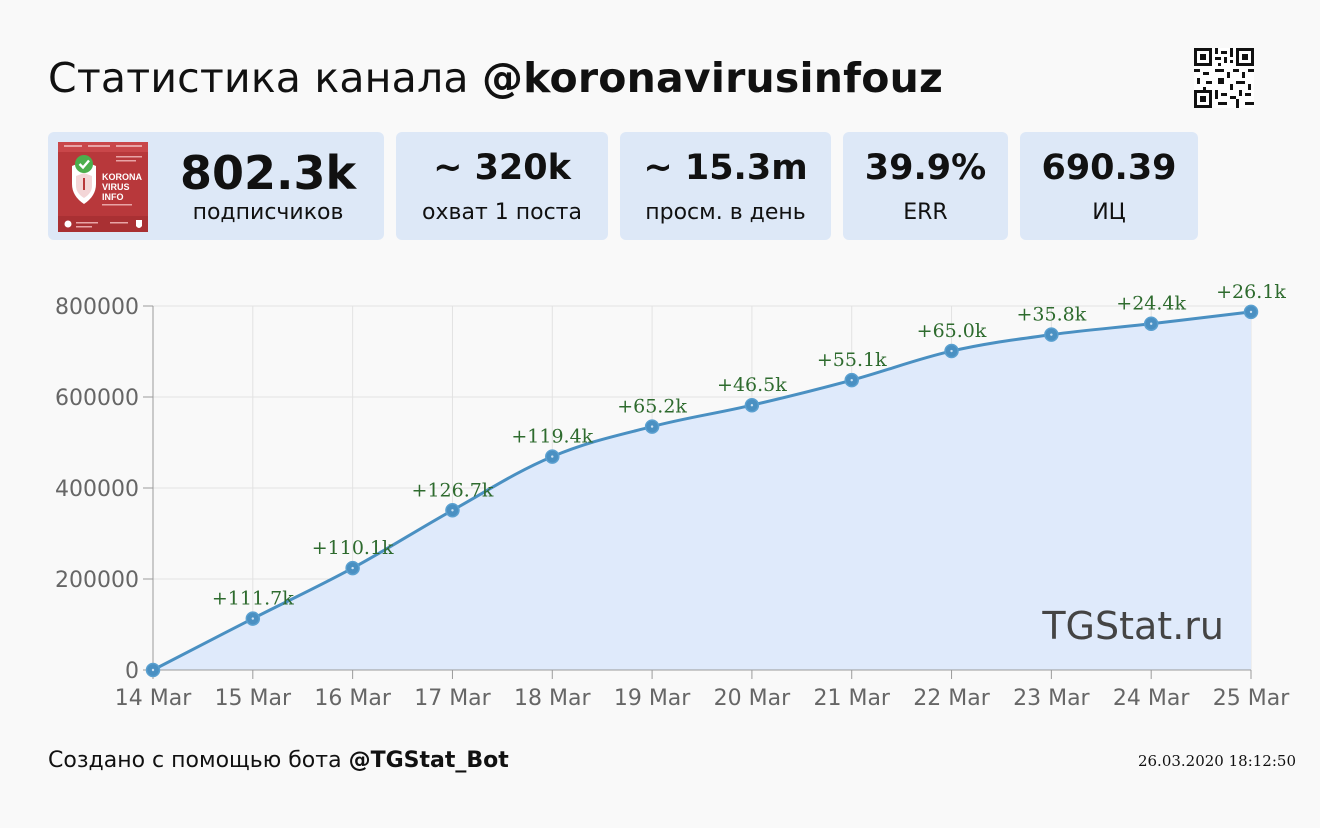 The image size is (1320, 828). Describe the element at coordinates (752, 385) in the screenshot. I see `data-label-6: +46.5k` at that location.